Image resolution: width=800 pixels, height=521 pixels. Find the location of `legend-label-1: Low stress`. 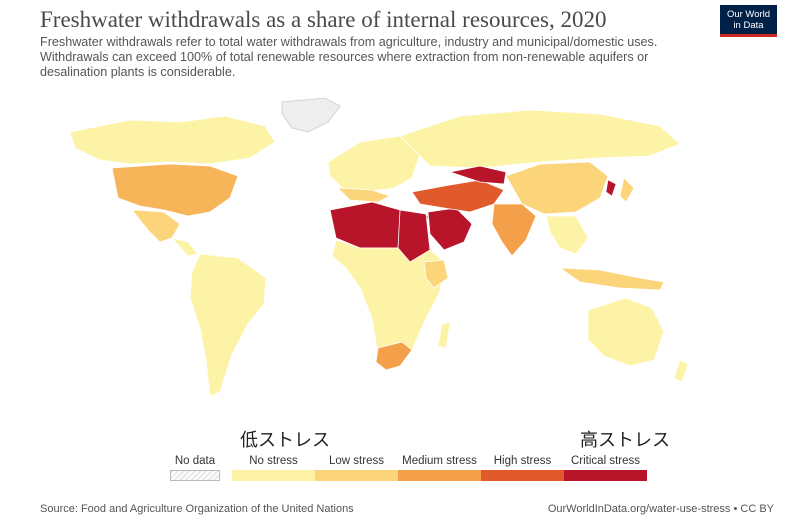

legend-label-1: Low stress is located at coordinates (356, 461).